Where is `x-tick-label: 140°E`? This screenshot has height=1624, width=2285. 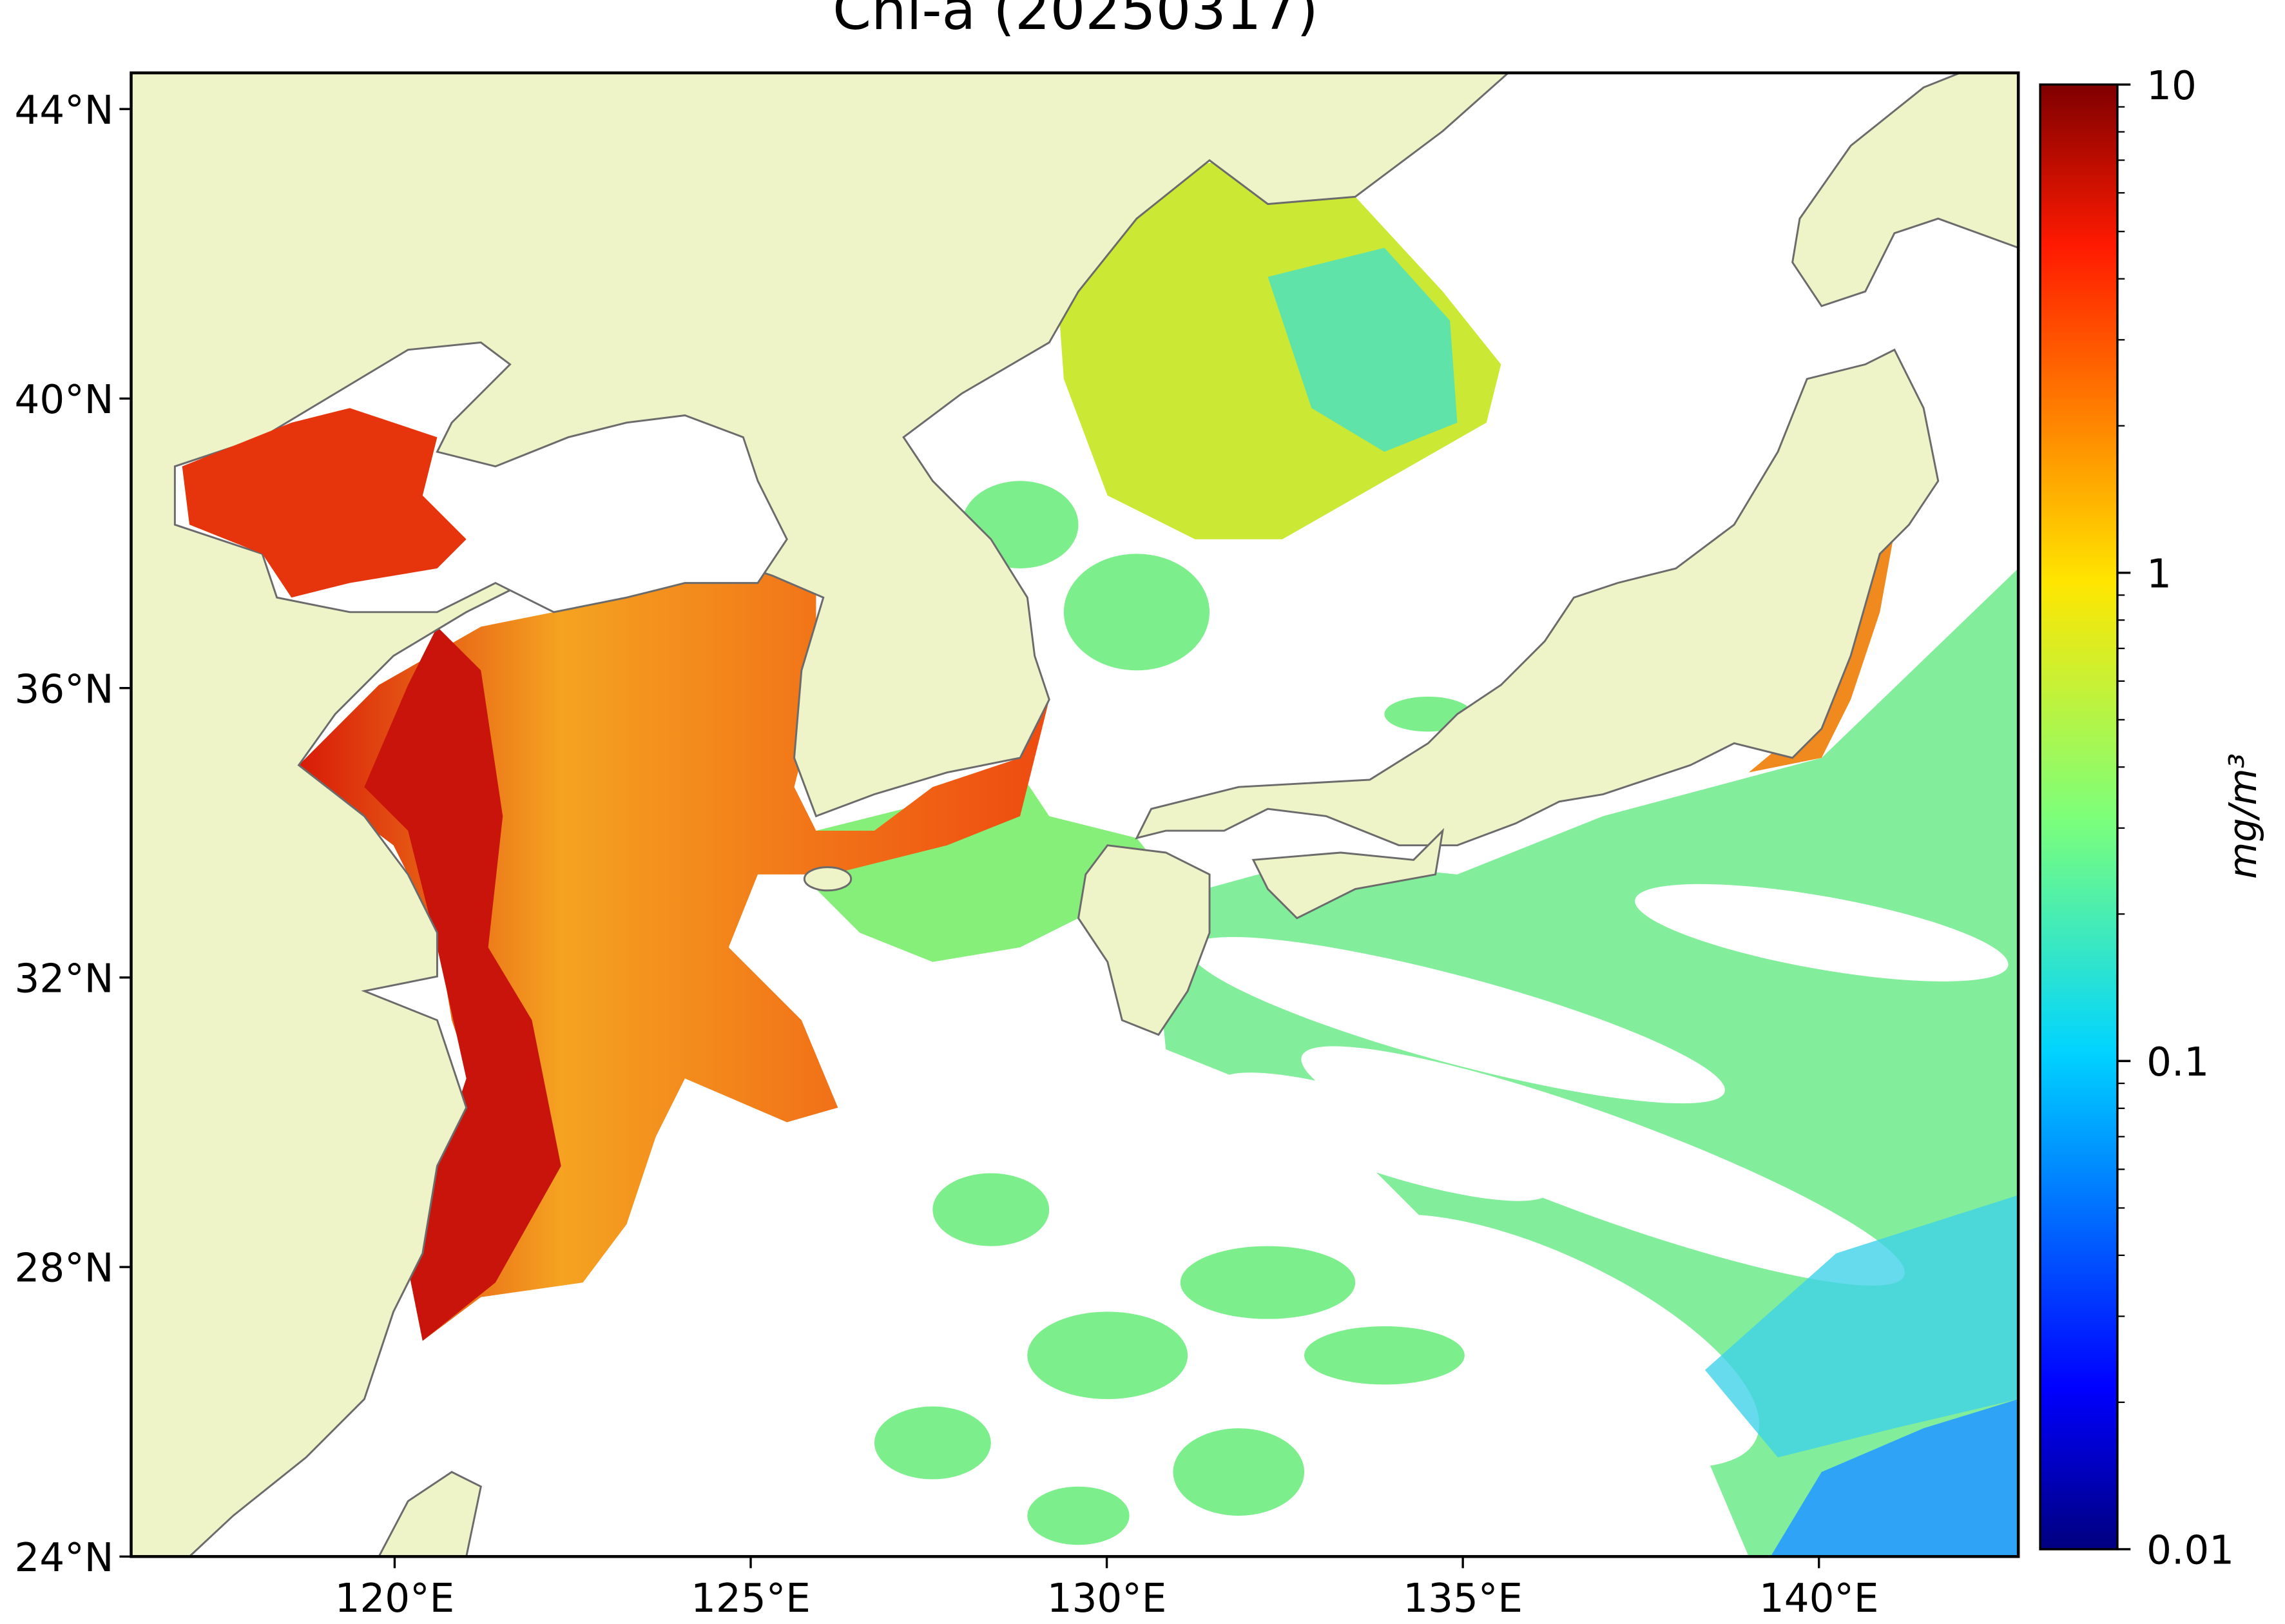 x-tick-label: 140°E is located at coordinates (1819, 1598).